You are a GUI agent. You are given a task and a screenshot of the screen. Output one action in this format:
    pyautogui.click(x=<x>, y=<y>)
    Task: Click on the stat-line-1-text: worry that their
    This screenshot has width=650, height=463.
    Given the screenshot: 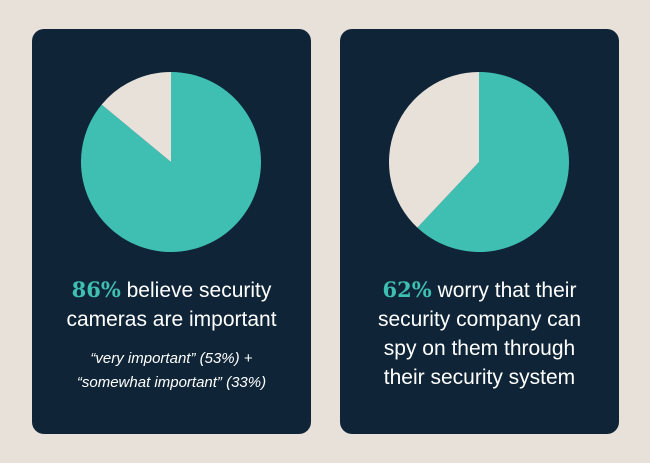 What is the action you would take?
    pyautogui.click(x=504, y=290)
    